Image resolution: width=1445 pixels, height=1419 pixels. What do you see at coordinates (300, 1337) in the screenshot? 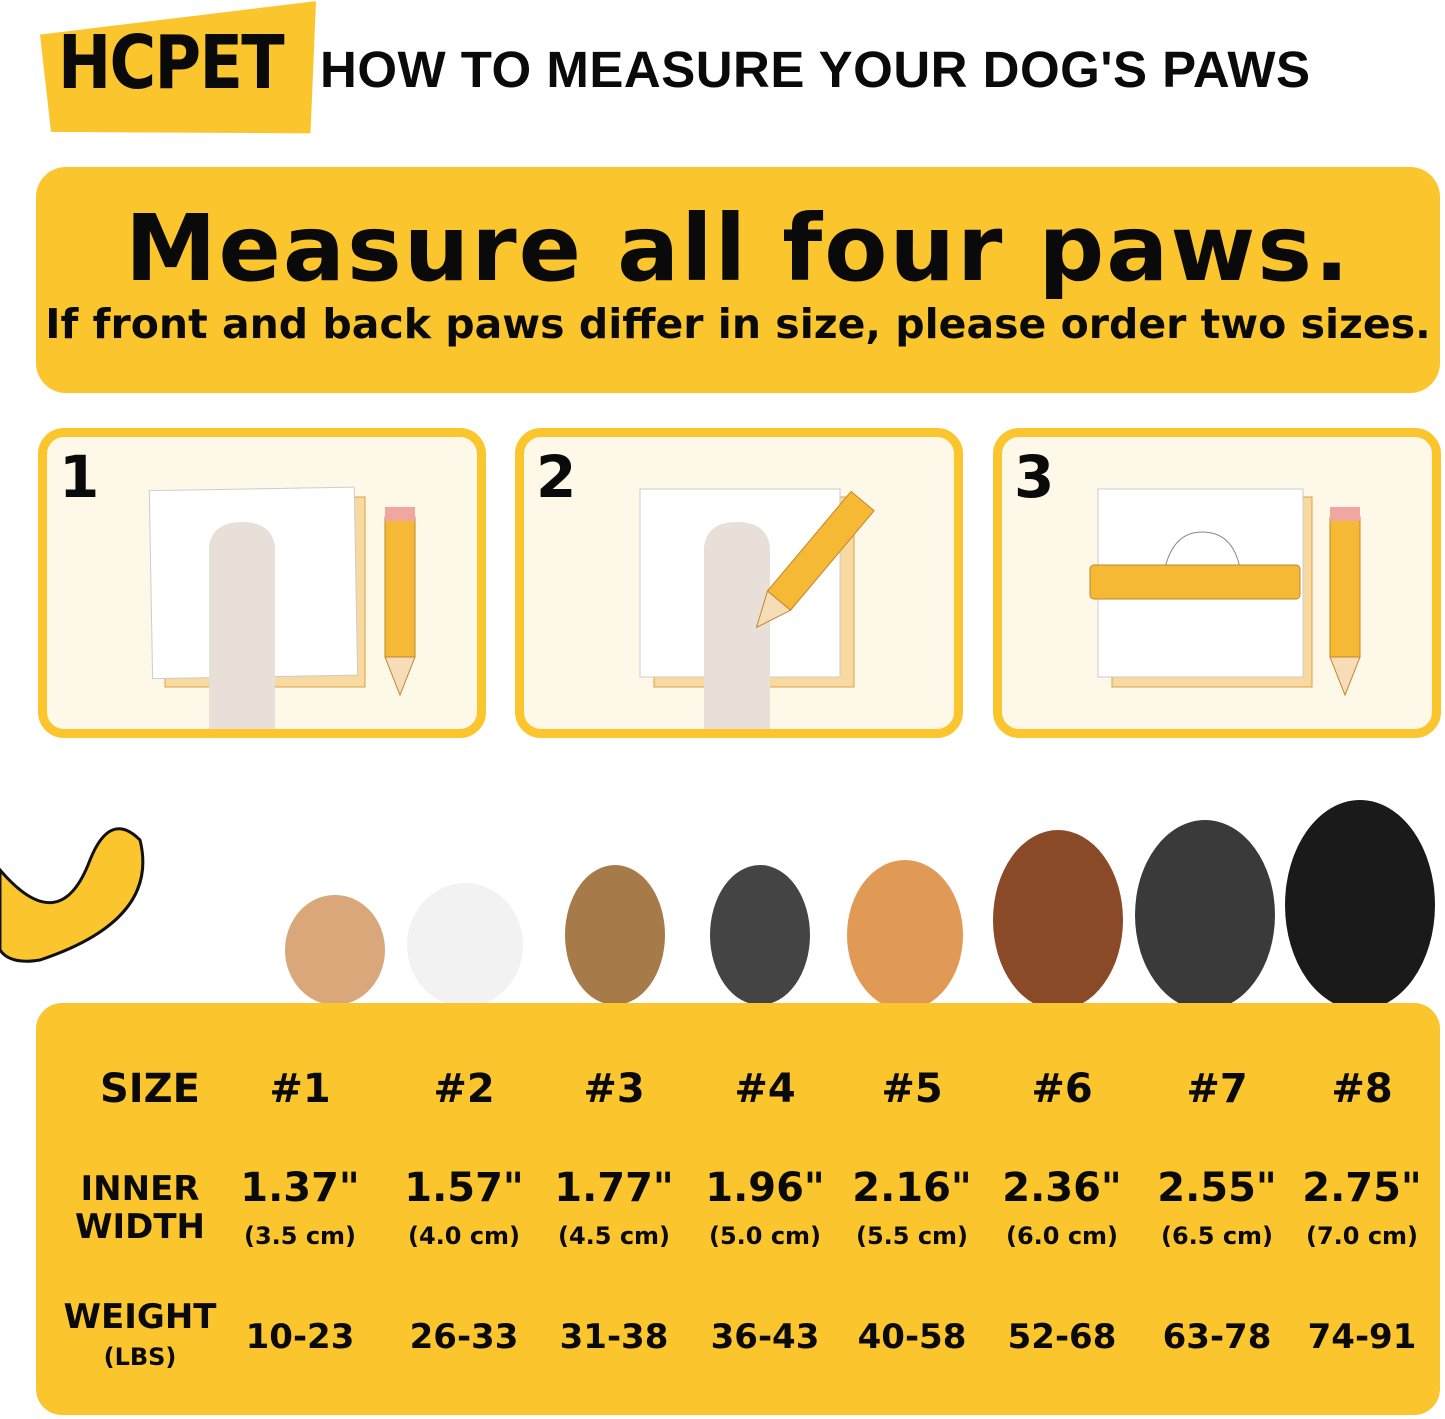
I see `size-1-weight: 10-23` at bounding box center [300, 1337].